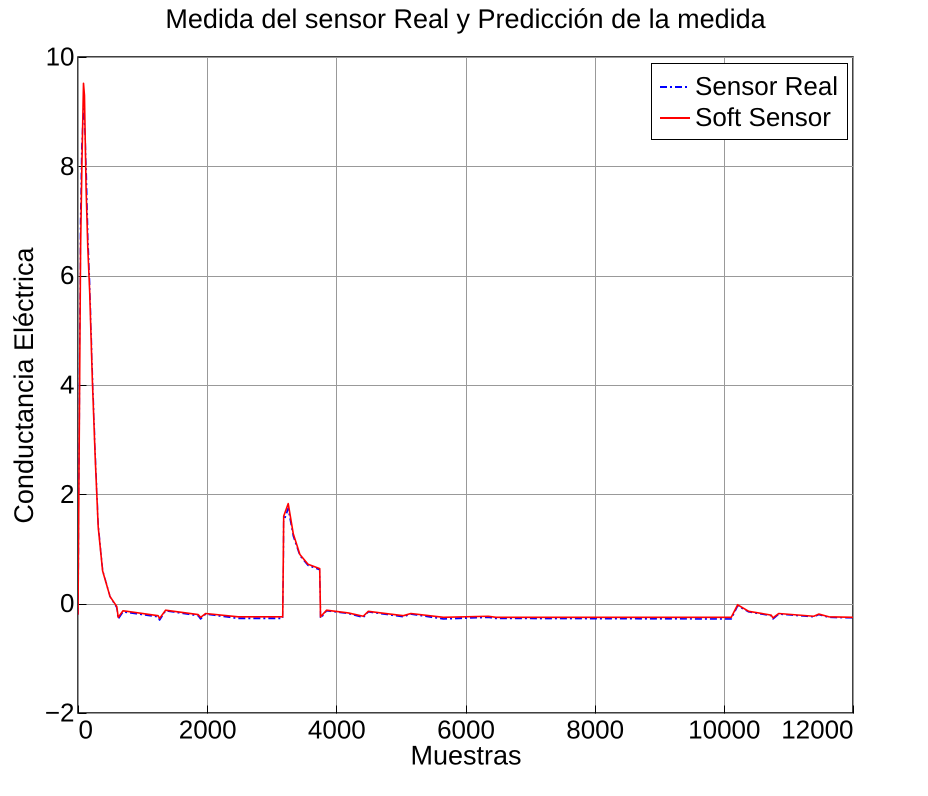 The height and width of the screenshot is (796, 928). Describe the element at coordinates (337, 729) in the screenshot. I see `x-tick-label: 4000` at that location.